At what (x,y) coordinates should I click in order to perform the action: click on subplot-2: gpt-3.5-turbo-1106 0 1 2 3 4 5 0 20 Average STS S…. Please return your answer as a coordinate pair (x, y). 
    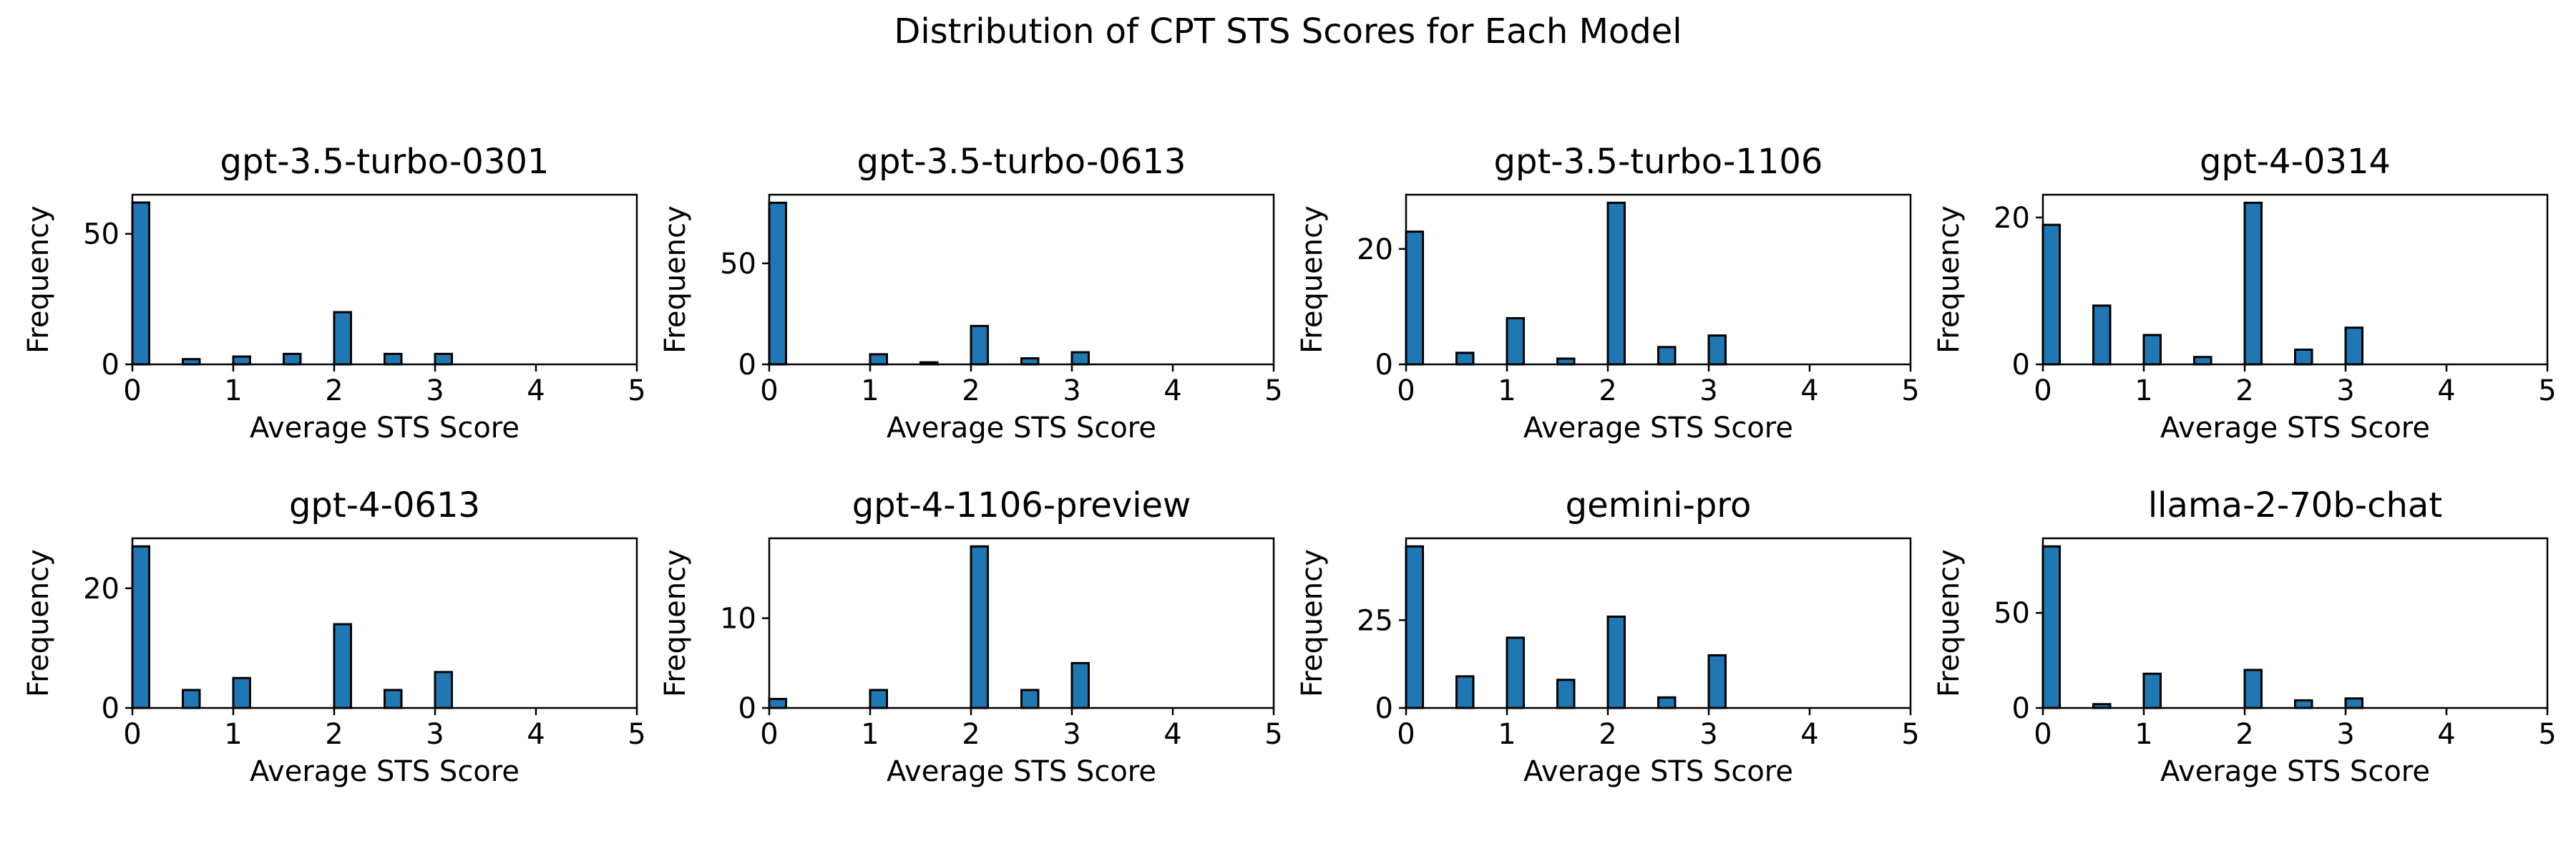
    Looking at the image, I should click on (1608, 293).